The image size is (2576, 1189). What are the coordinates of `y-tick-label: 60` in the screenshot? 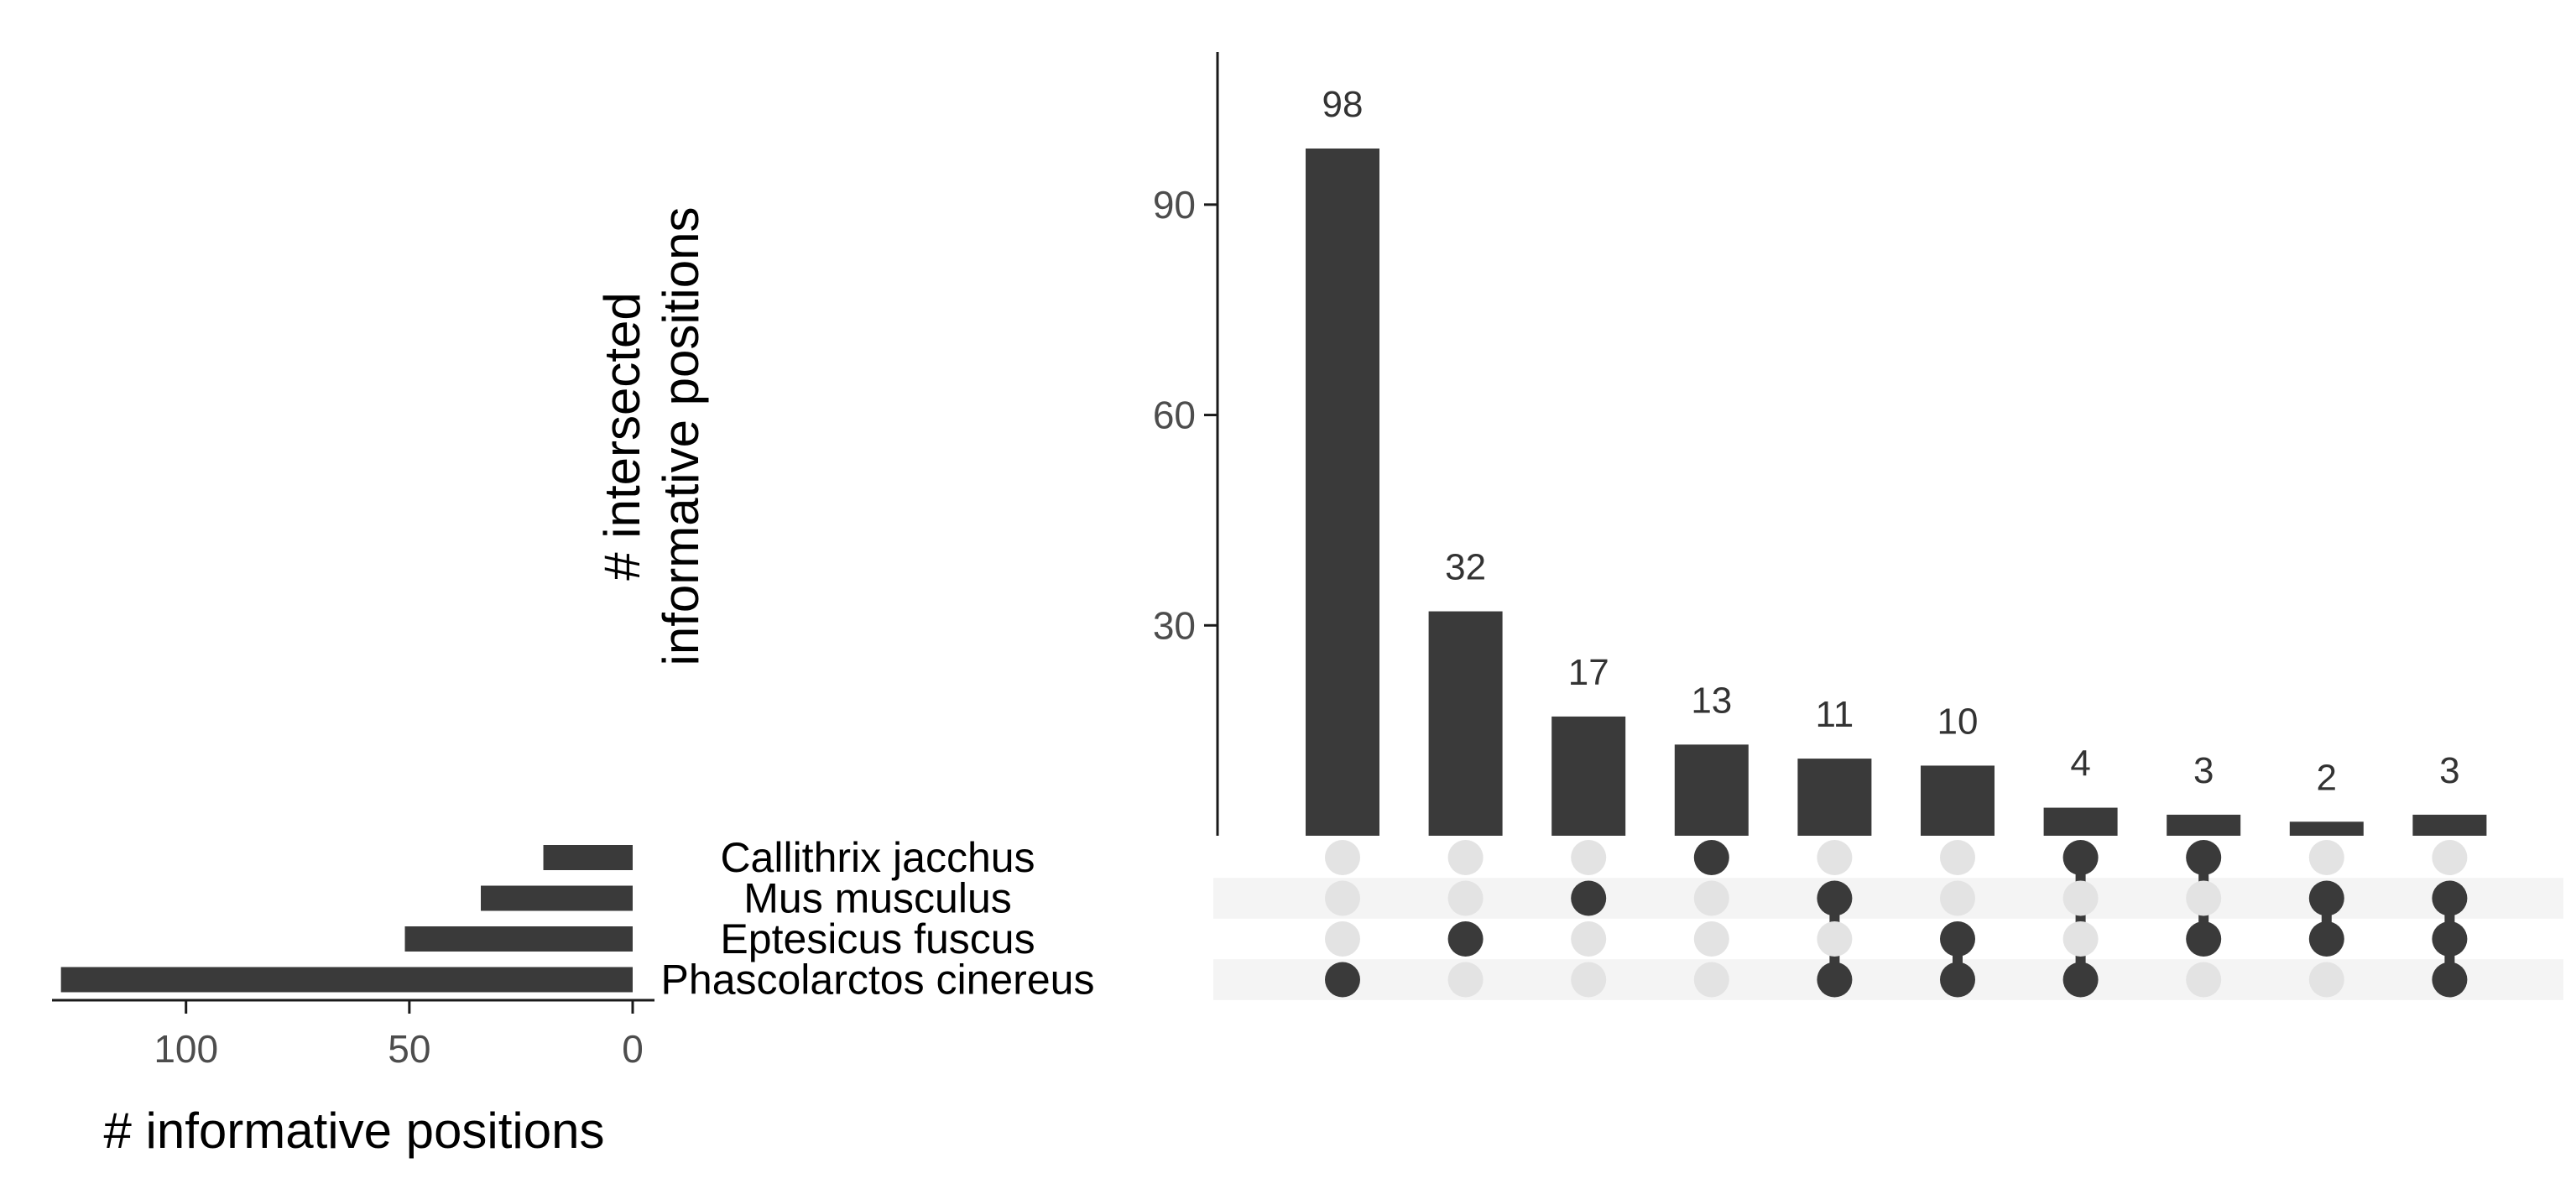 It's located at (1174, 415).